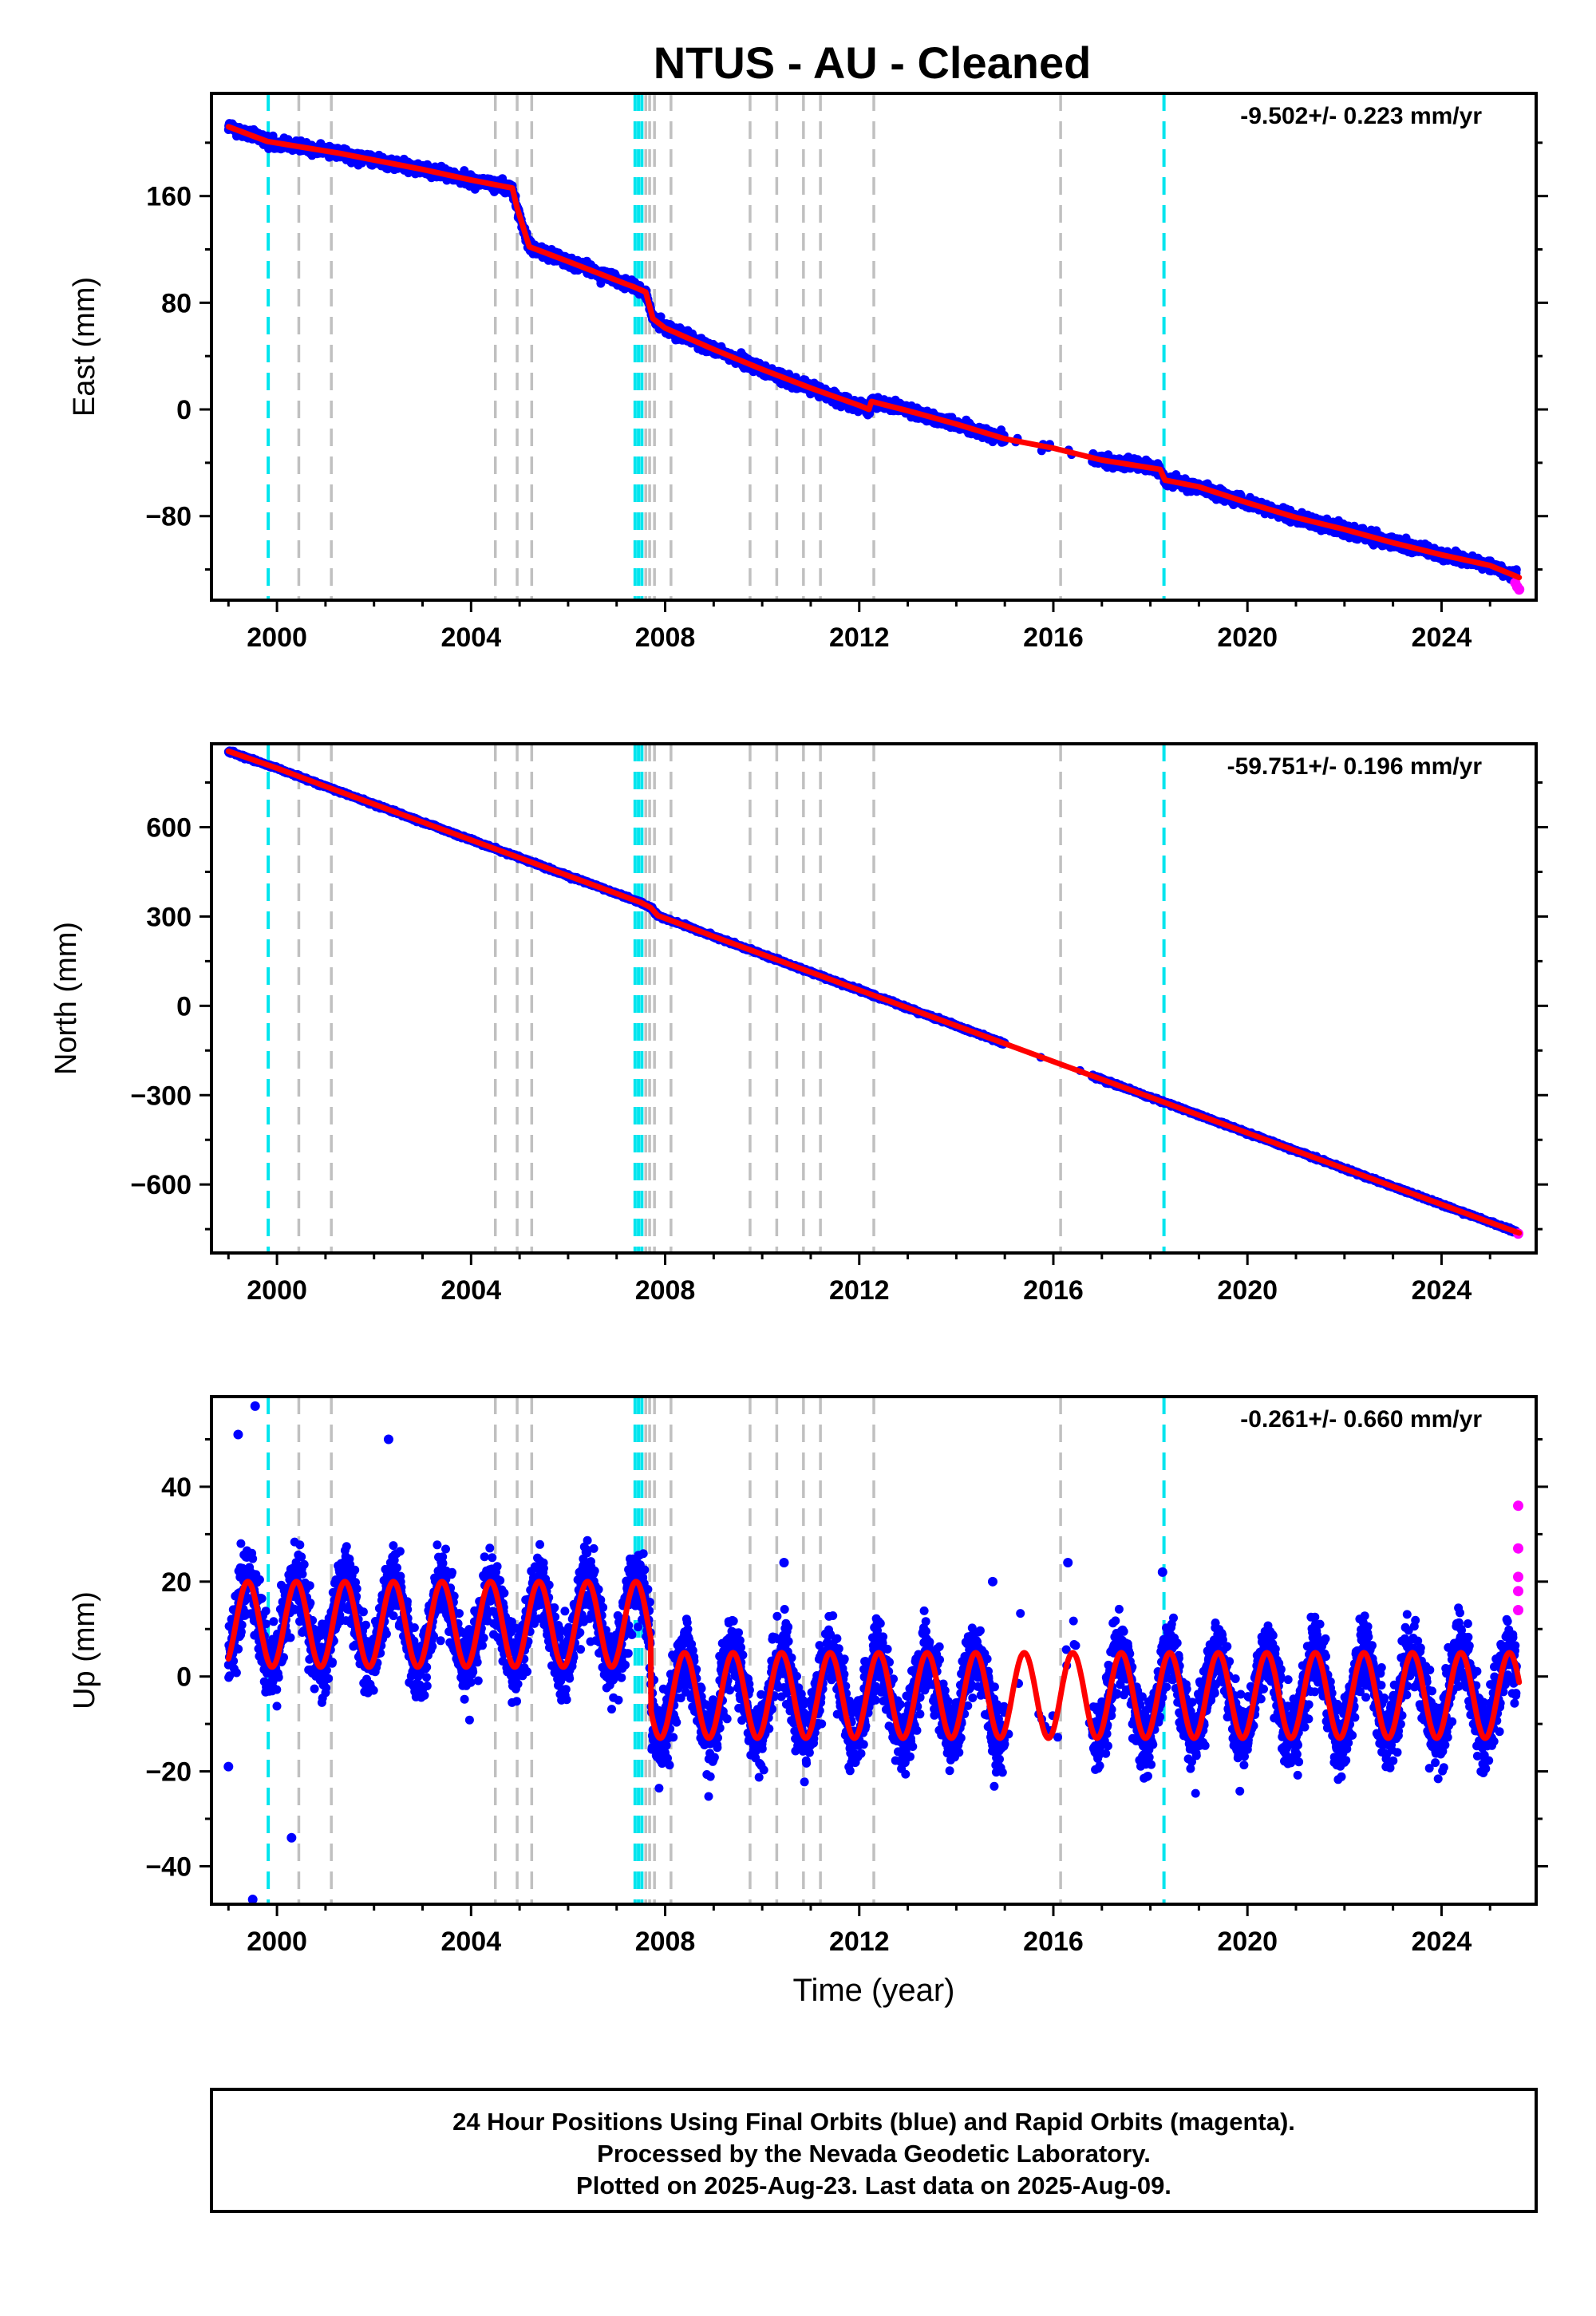  What do you see at coordinates (184, 410) in the screenshot?
I see `y-tick-label: 0` at bounding box center [184, 410].